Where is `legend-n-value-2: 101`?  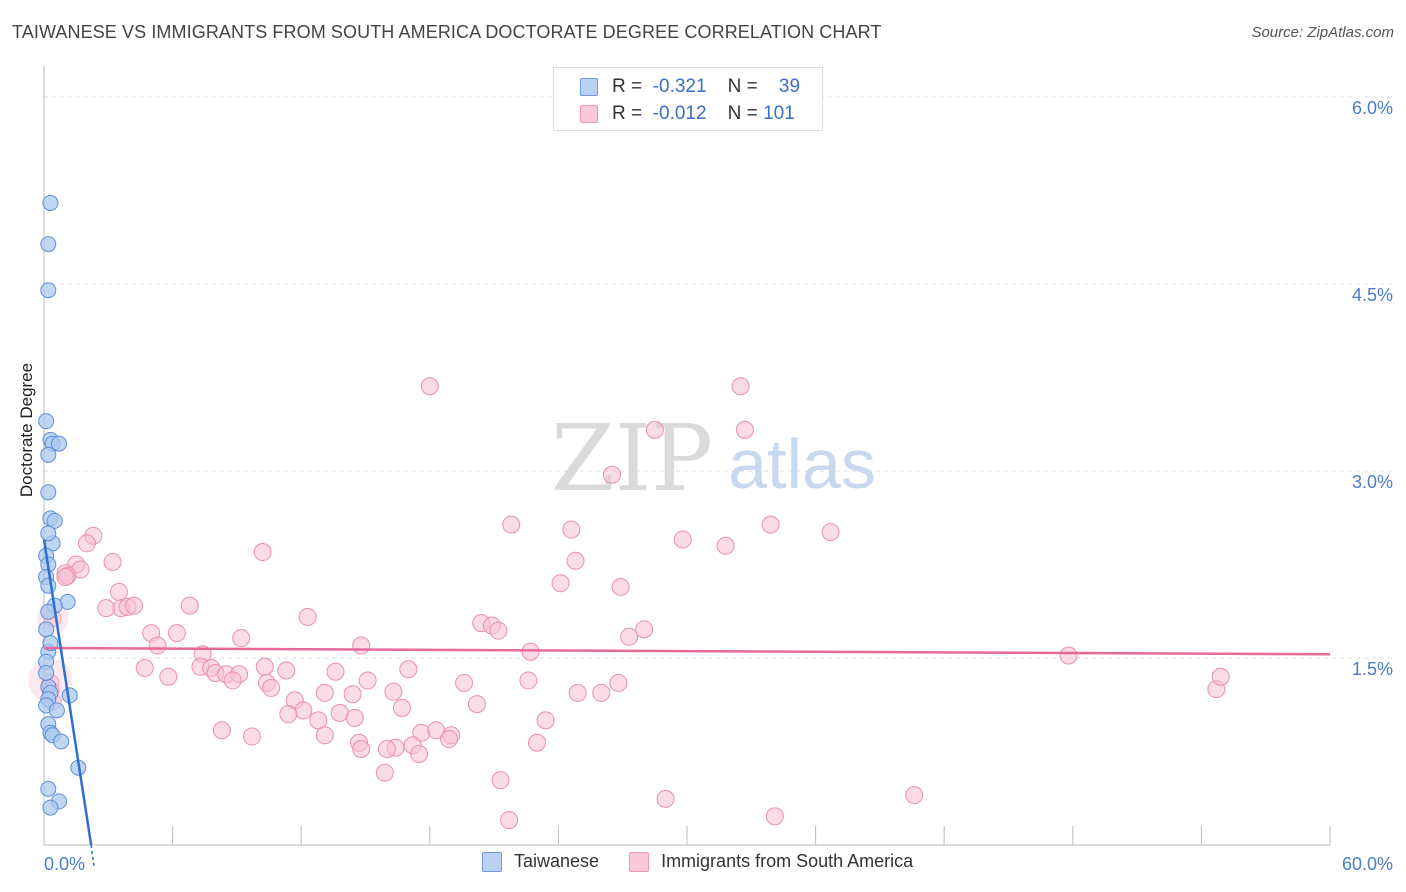 legend-n-value-2: 101 is located at coordinates (779, 113).